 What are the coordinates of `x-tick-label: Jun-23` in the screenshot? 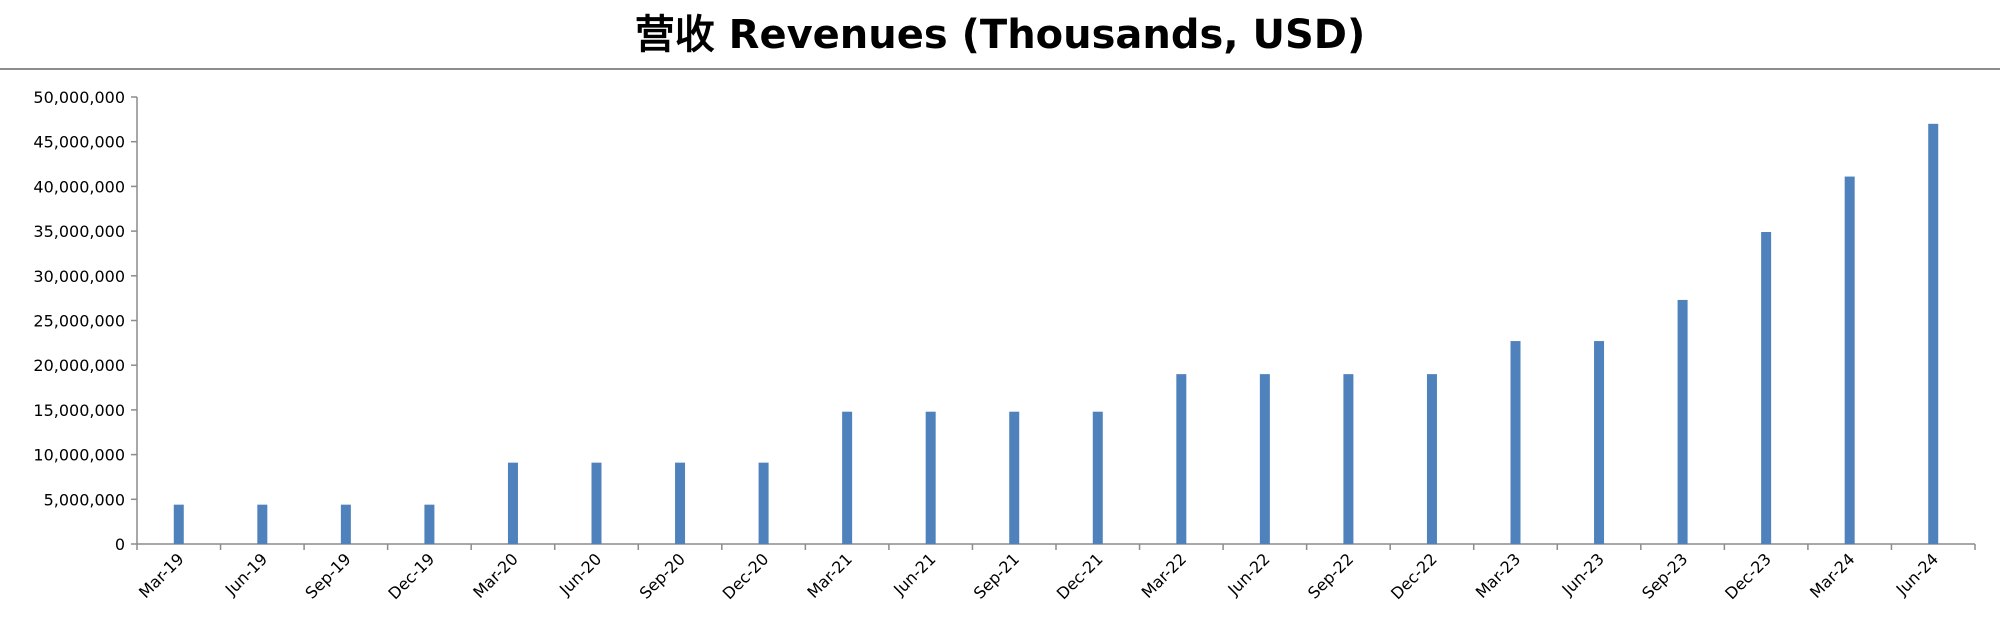 It's located at (1583, 574).